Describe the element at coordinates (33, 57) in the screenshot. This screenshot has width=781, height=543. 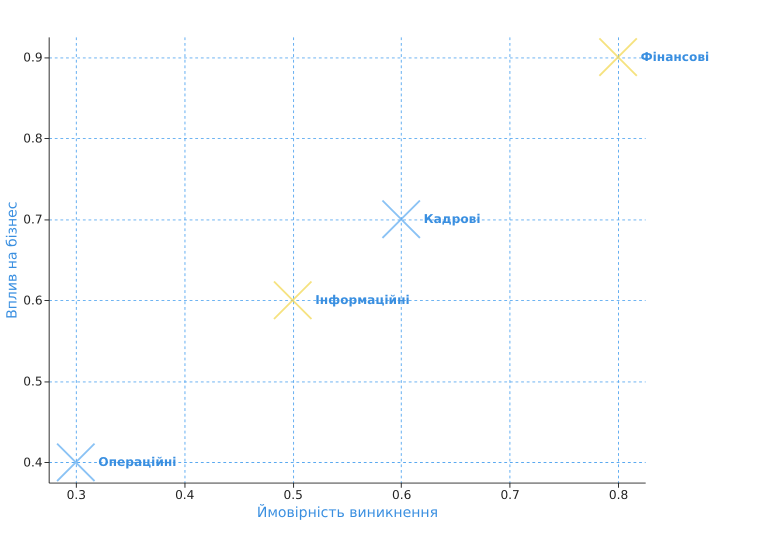
I see `y-tick-label: 0.9` at that location.